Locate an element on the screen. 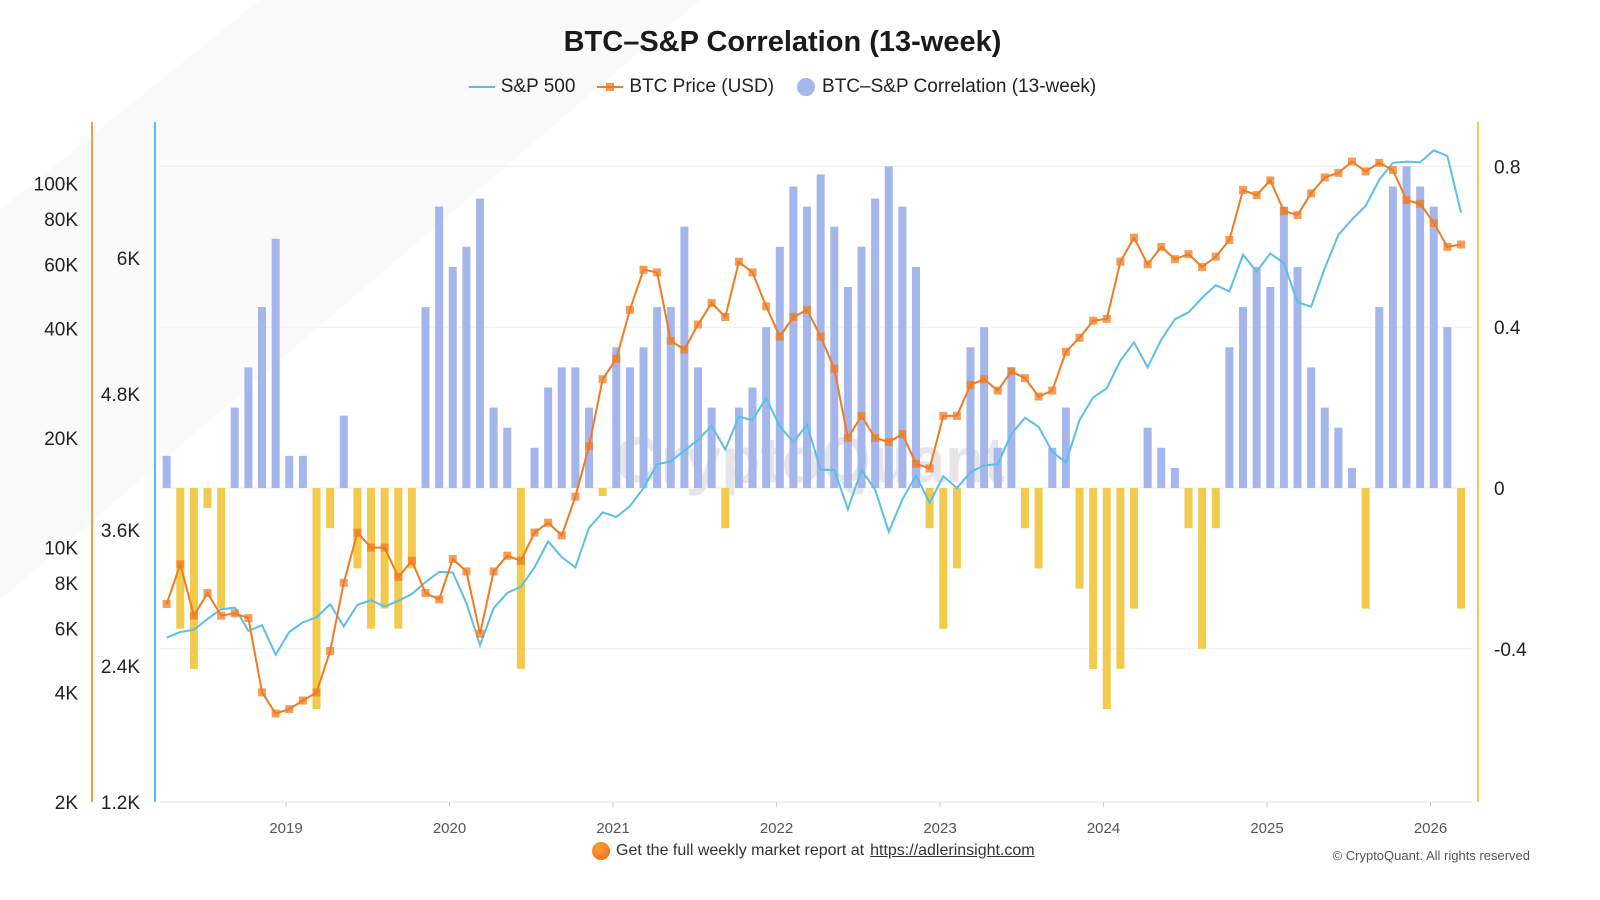  corr-tick-label: 0.8 is located at coordinates (1507, 167).